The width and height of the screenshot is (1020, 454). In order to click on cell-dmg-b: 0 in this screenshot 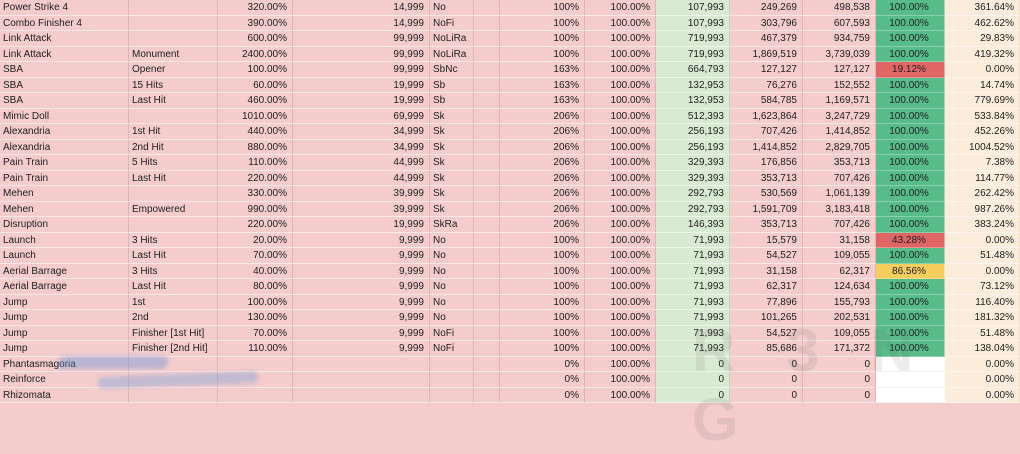, I will do `click(839, 395)`.